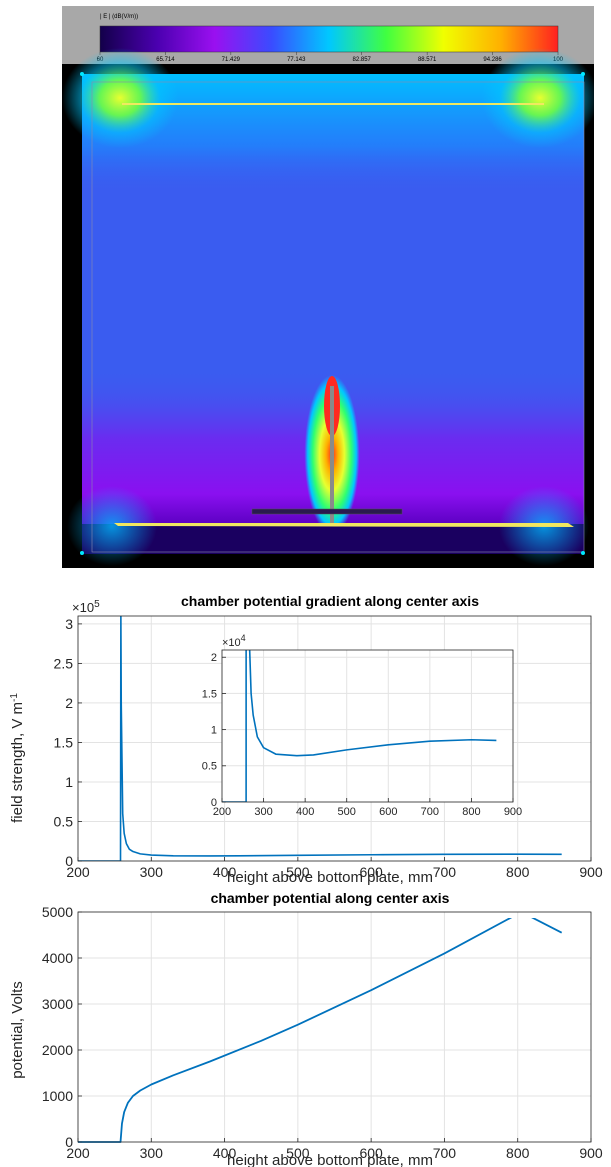 The width and height of the screenshot is (611, 1167). Describe the element at coordinates (305, 812) in the screenshot. I see `inset-x-tick-label: 400` at that location.